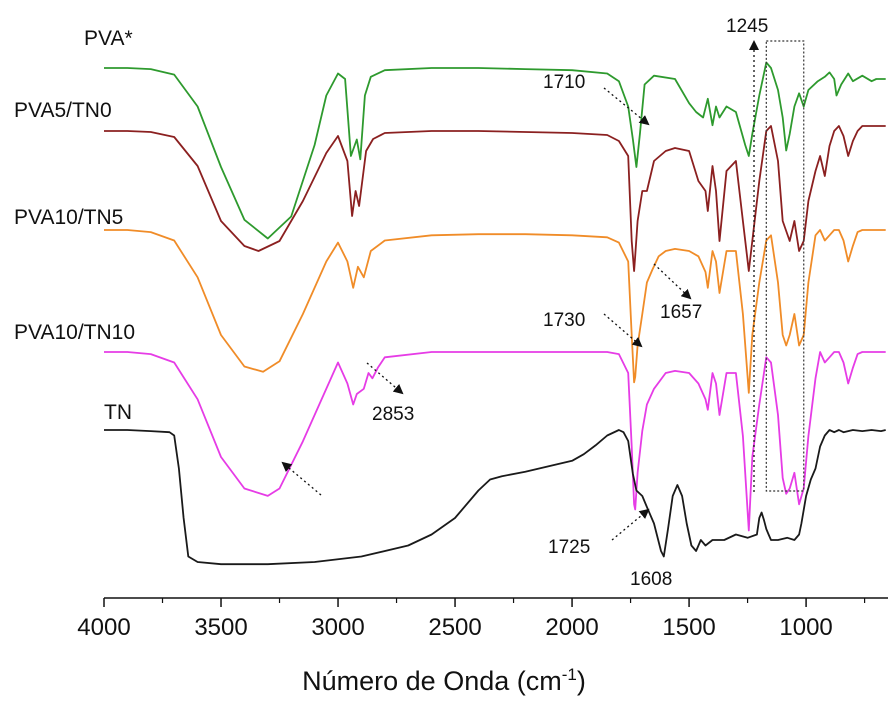  Describe the element at coordinates (63, 110) in the screenshot. I see `series-label-pva5-tn0: PVA5/TN0` at that location.